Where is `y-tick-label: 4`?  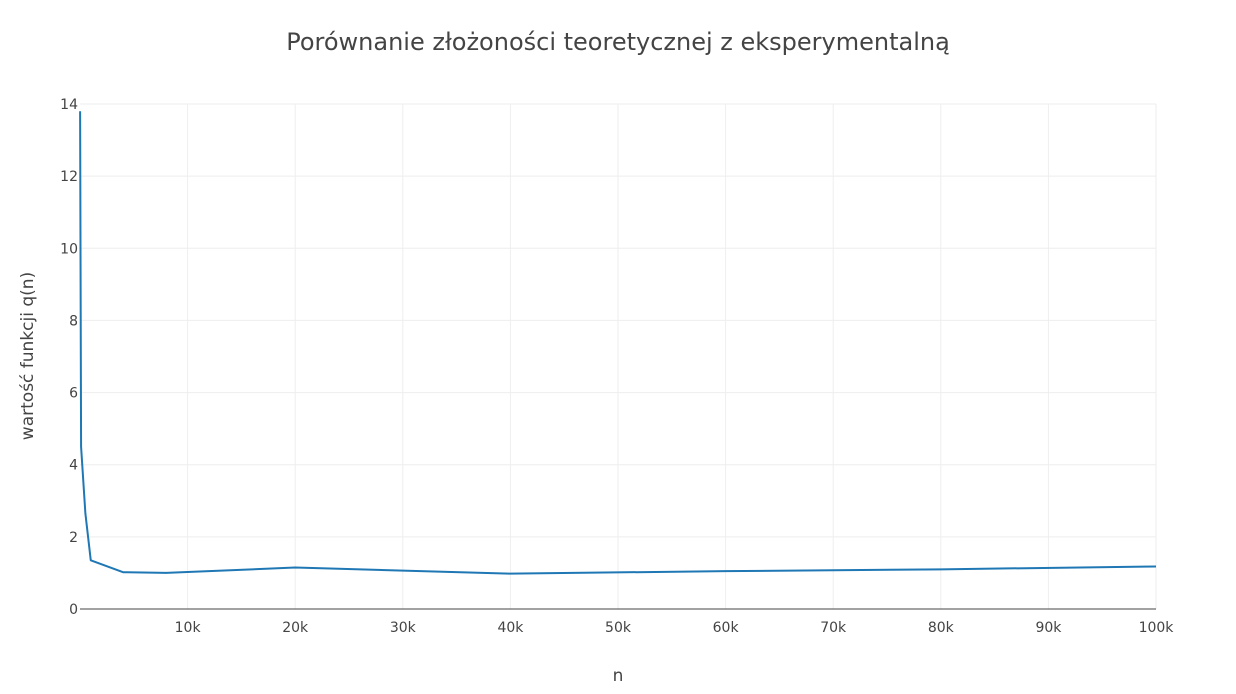 y-tick-label: 4 is located at coordinates (73, 466).